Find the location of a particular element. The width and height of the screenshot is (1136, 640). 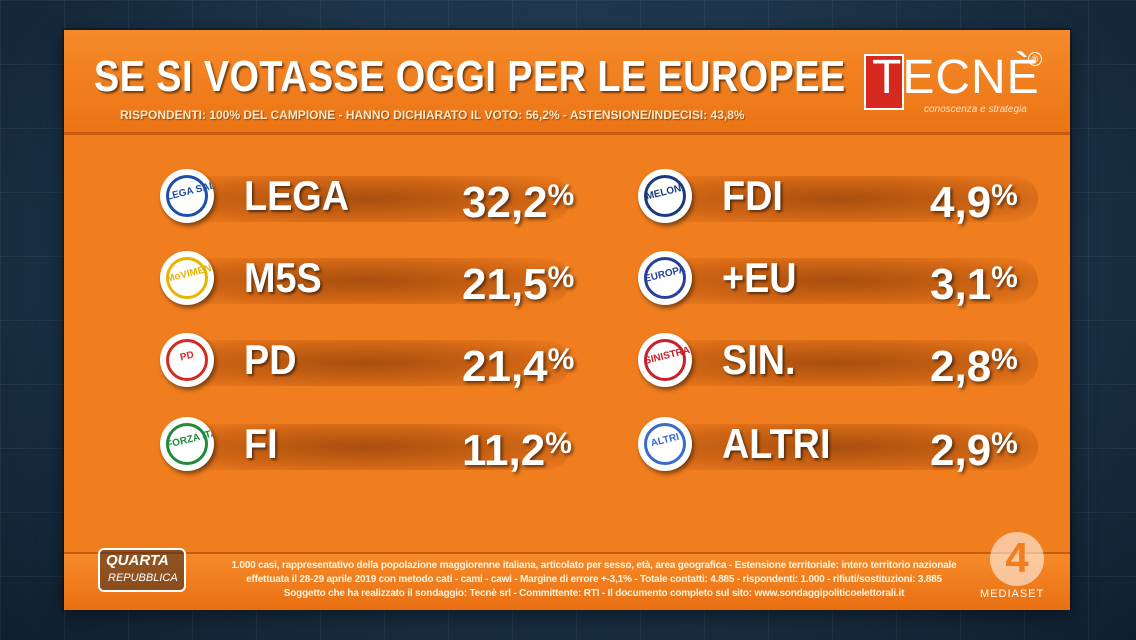

party-name: M5S is located at coordinates (283, 277).